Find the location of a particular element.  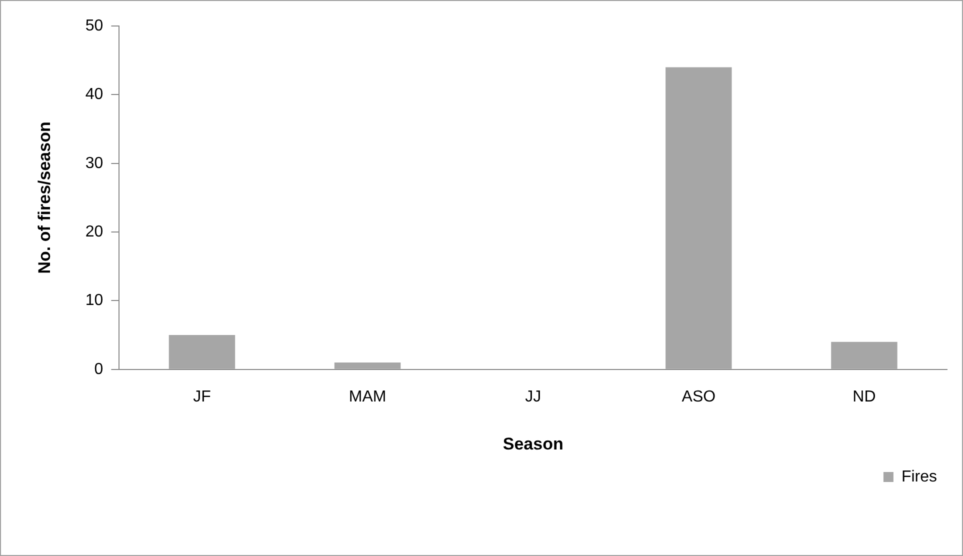

y-axis-title: No. of fires/season is located at coordinates (44, 198).